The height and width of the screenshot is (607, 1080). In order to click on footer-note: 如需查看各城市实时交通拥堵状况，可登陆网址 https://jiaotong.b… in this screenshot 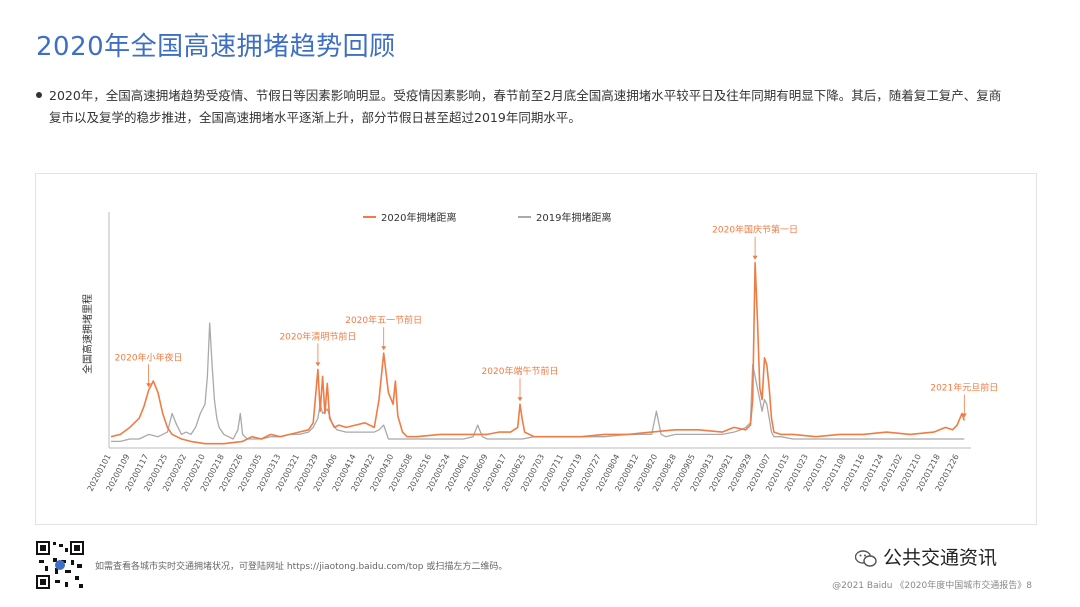, I will do `click(301, 567)`.